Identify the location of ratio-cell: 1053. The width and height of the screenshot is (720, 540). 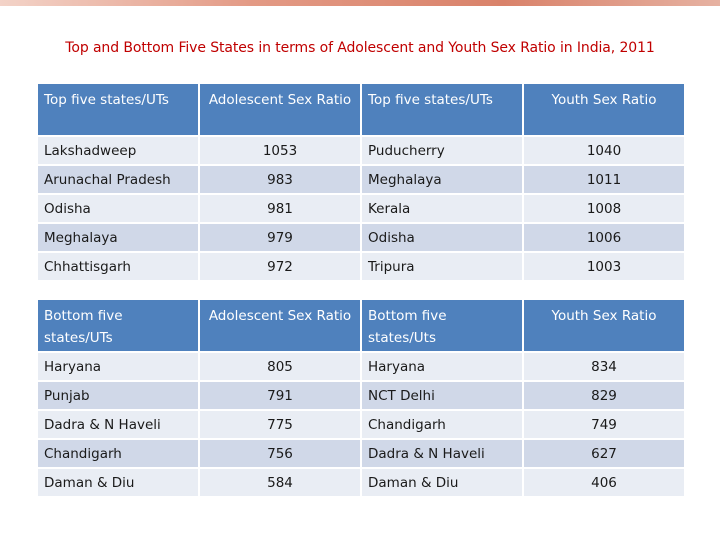
(280, 150).